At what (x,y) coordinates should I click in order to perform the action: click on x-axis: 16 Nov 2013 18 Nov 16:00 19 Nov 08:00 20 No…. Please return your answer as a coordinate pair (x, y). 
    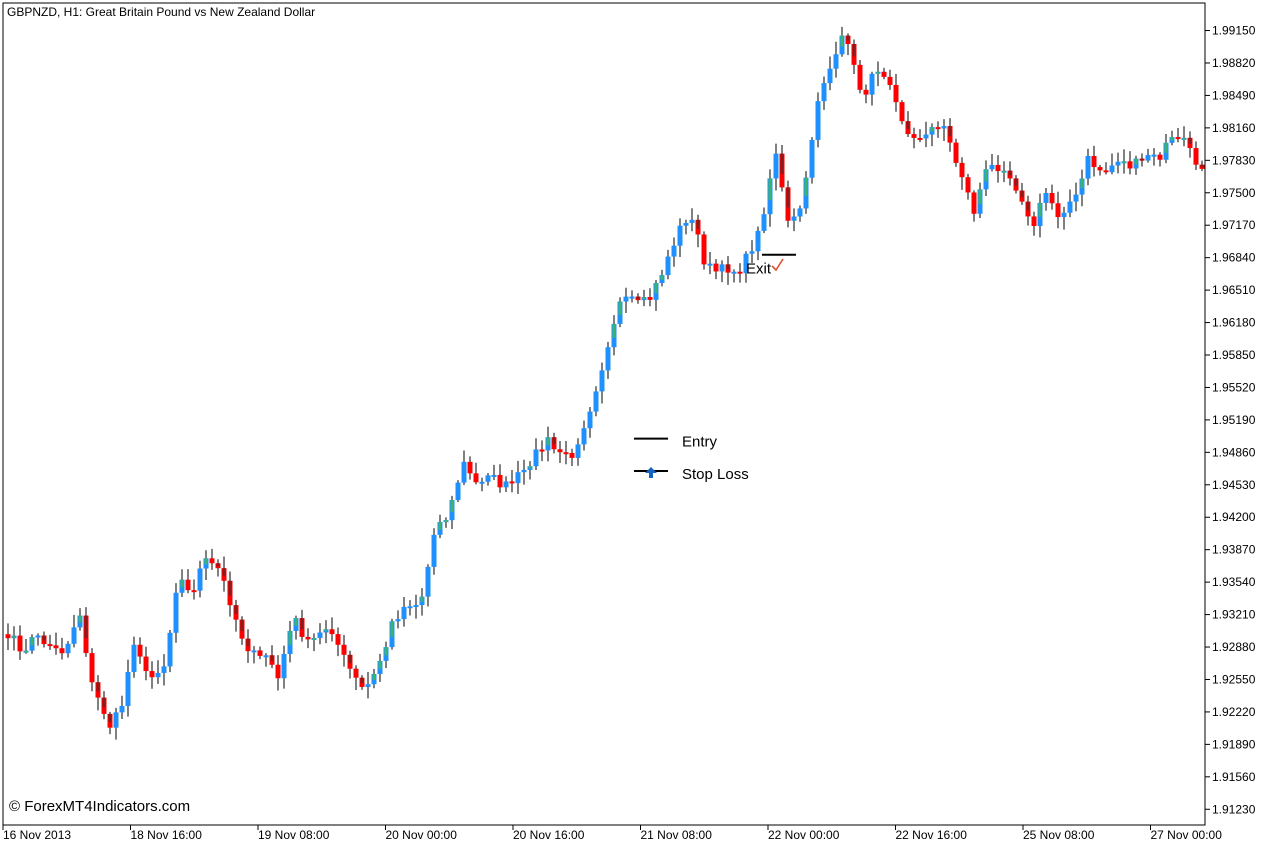
    Looking at the image, I should click on (612, 833).